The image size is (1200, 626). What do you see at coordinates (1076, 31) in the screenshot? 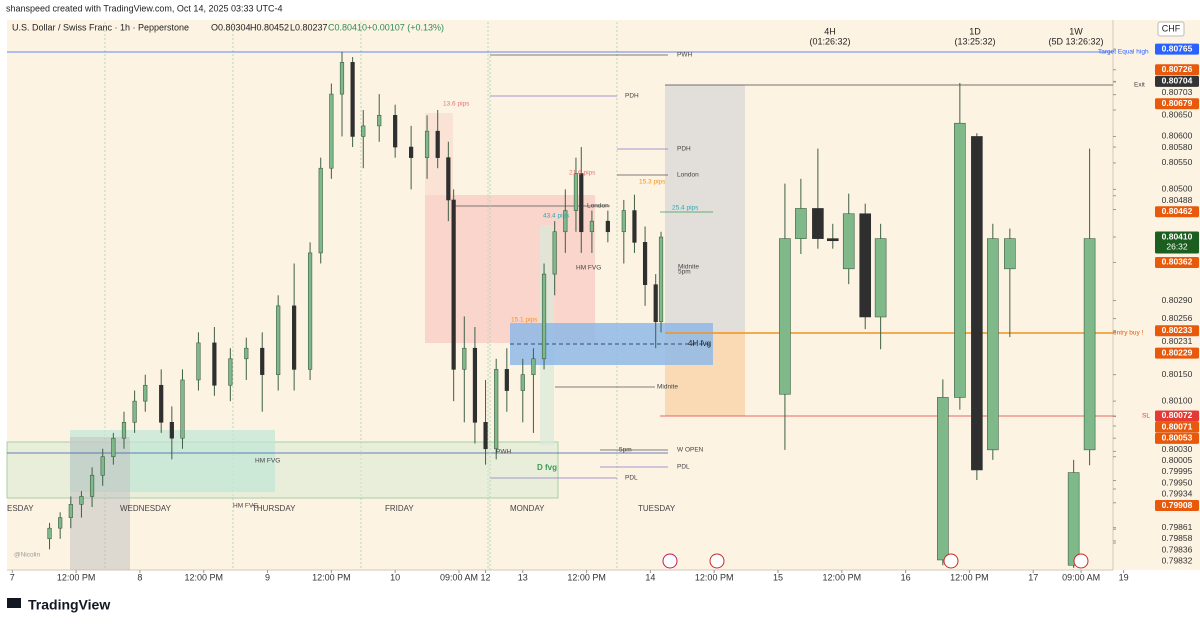
I see `tf-name: 1W` at bounding box center [1076, 31].